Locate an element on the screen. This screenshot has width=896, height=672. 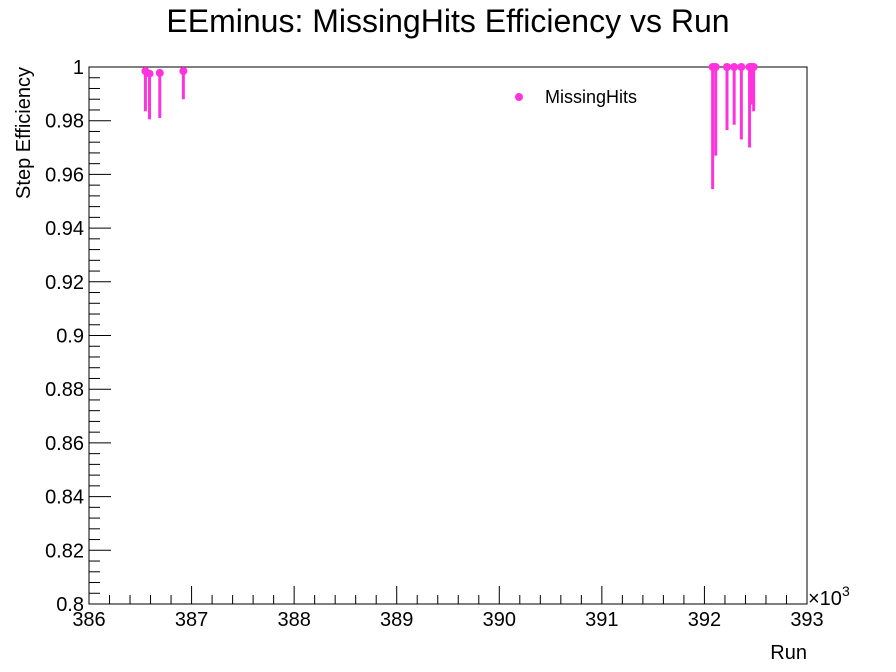
x-exponent-base: ×10 is located at coordinates (825, 599).